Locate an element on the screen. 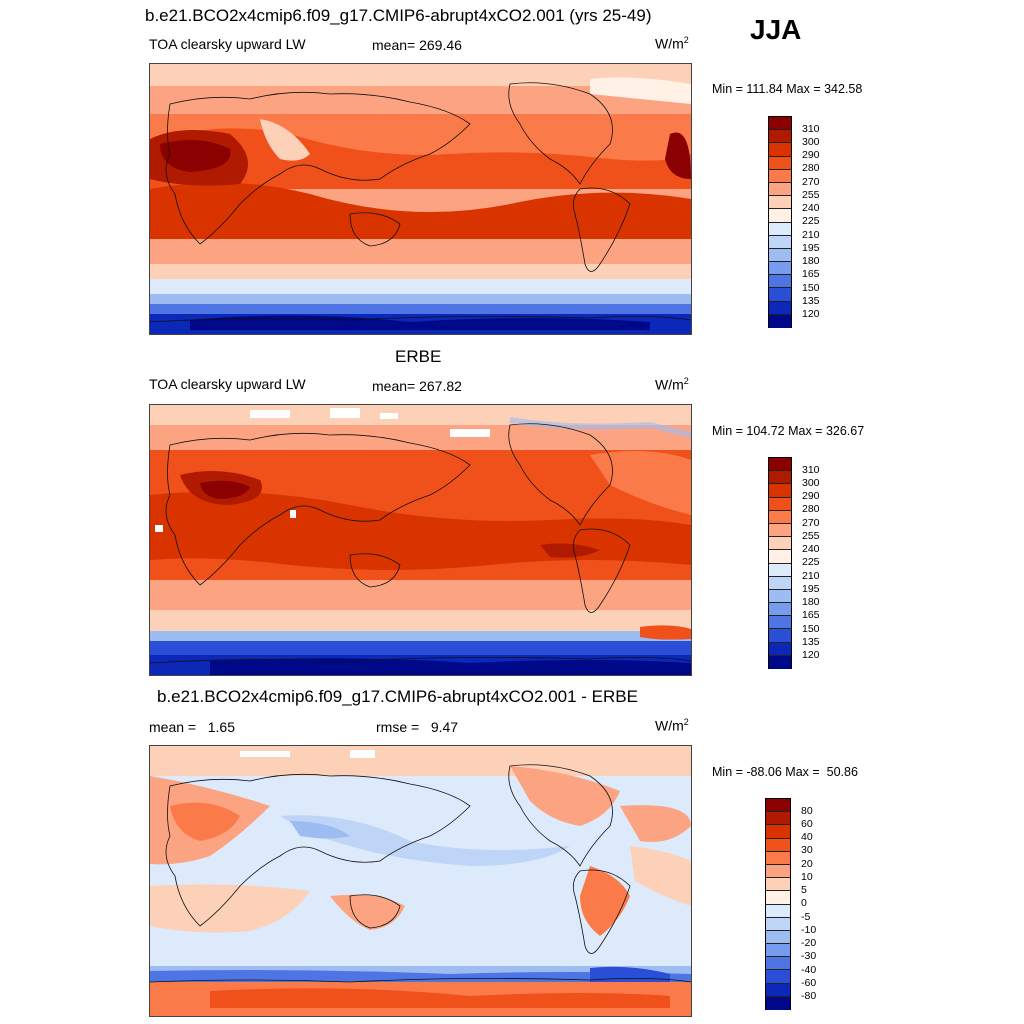 The width and height of the screenshot is (1024, 1024). panel-1-mean-label: mean= 269.46 is located at coordinates (417, 45).